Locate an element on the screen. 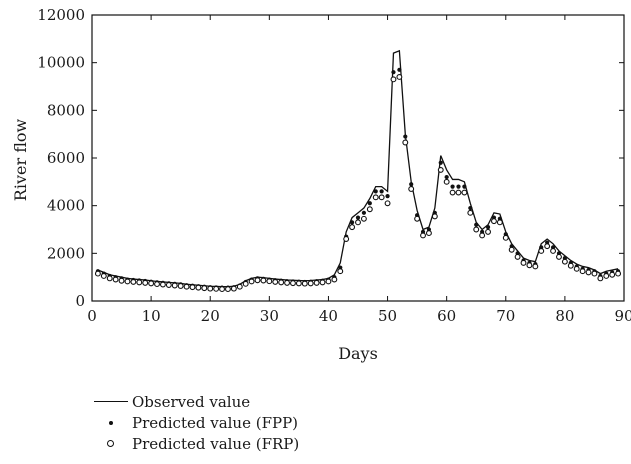 This screenshot has width=631, height=464. x-tick-label: 30 is located at coordinates (269, 316).